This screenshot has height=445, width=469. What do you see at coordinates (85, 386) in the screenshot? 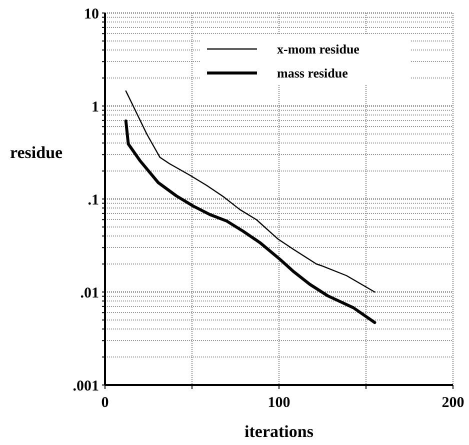
I see `y-tick-label: .001` at bounding box center [85, 386].